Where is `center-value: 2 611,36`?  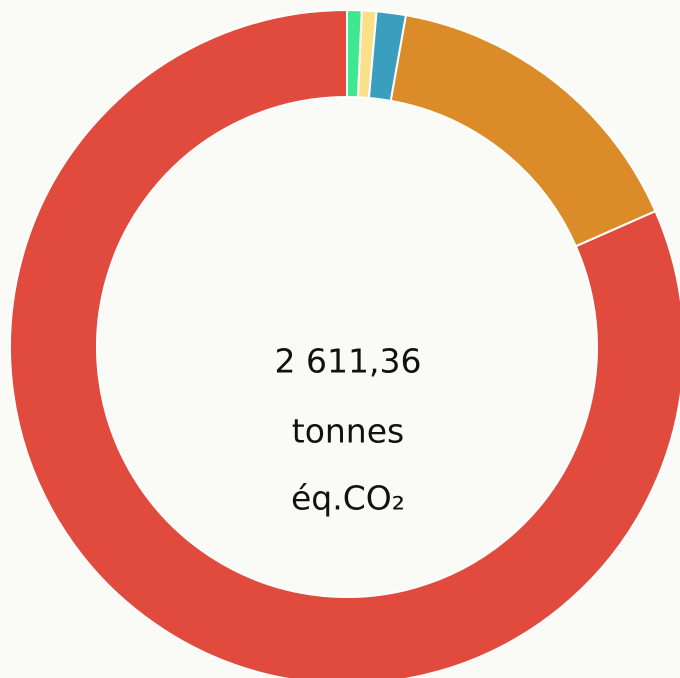 center-value: 2 611,36 is located at coordinates (348, 361).